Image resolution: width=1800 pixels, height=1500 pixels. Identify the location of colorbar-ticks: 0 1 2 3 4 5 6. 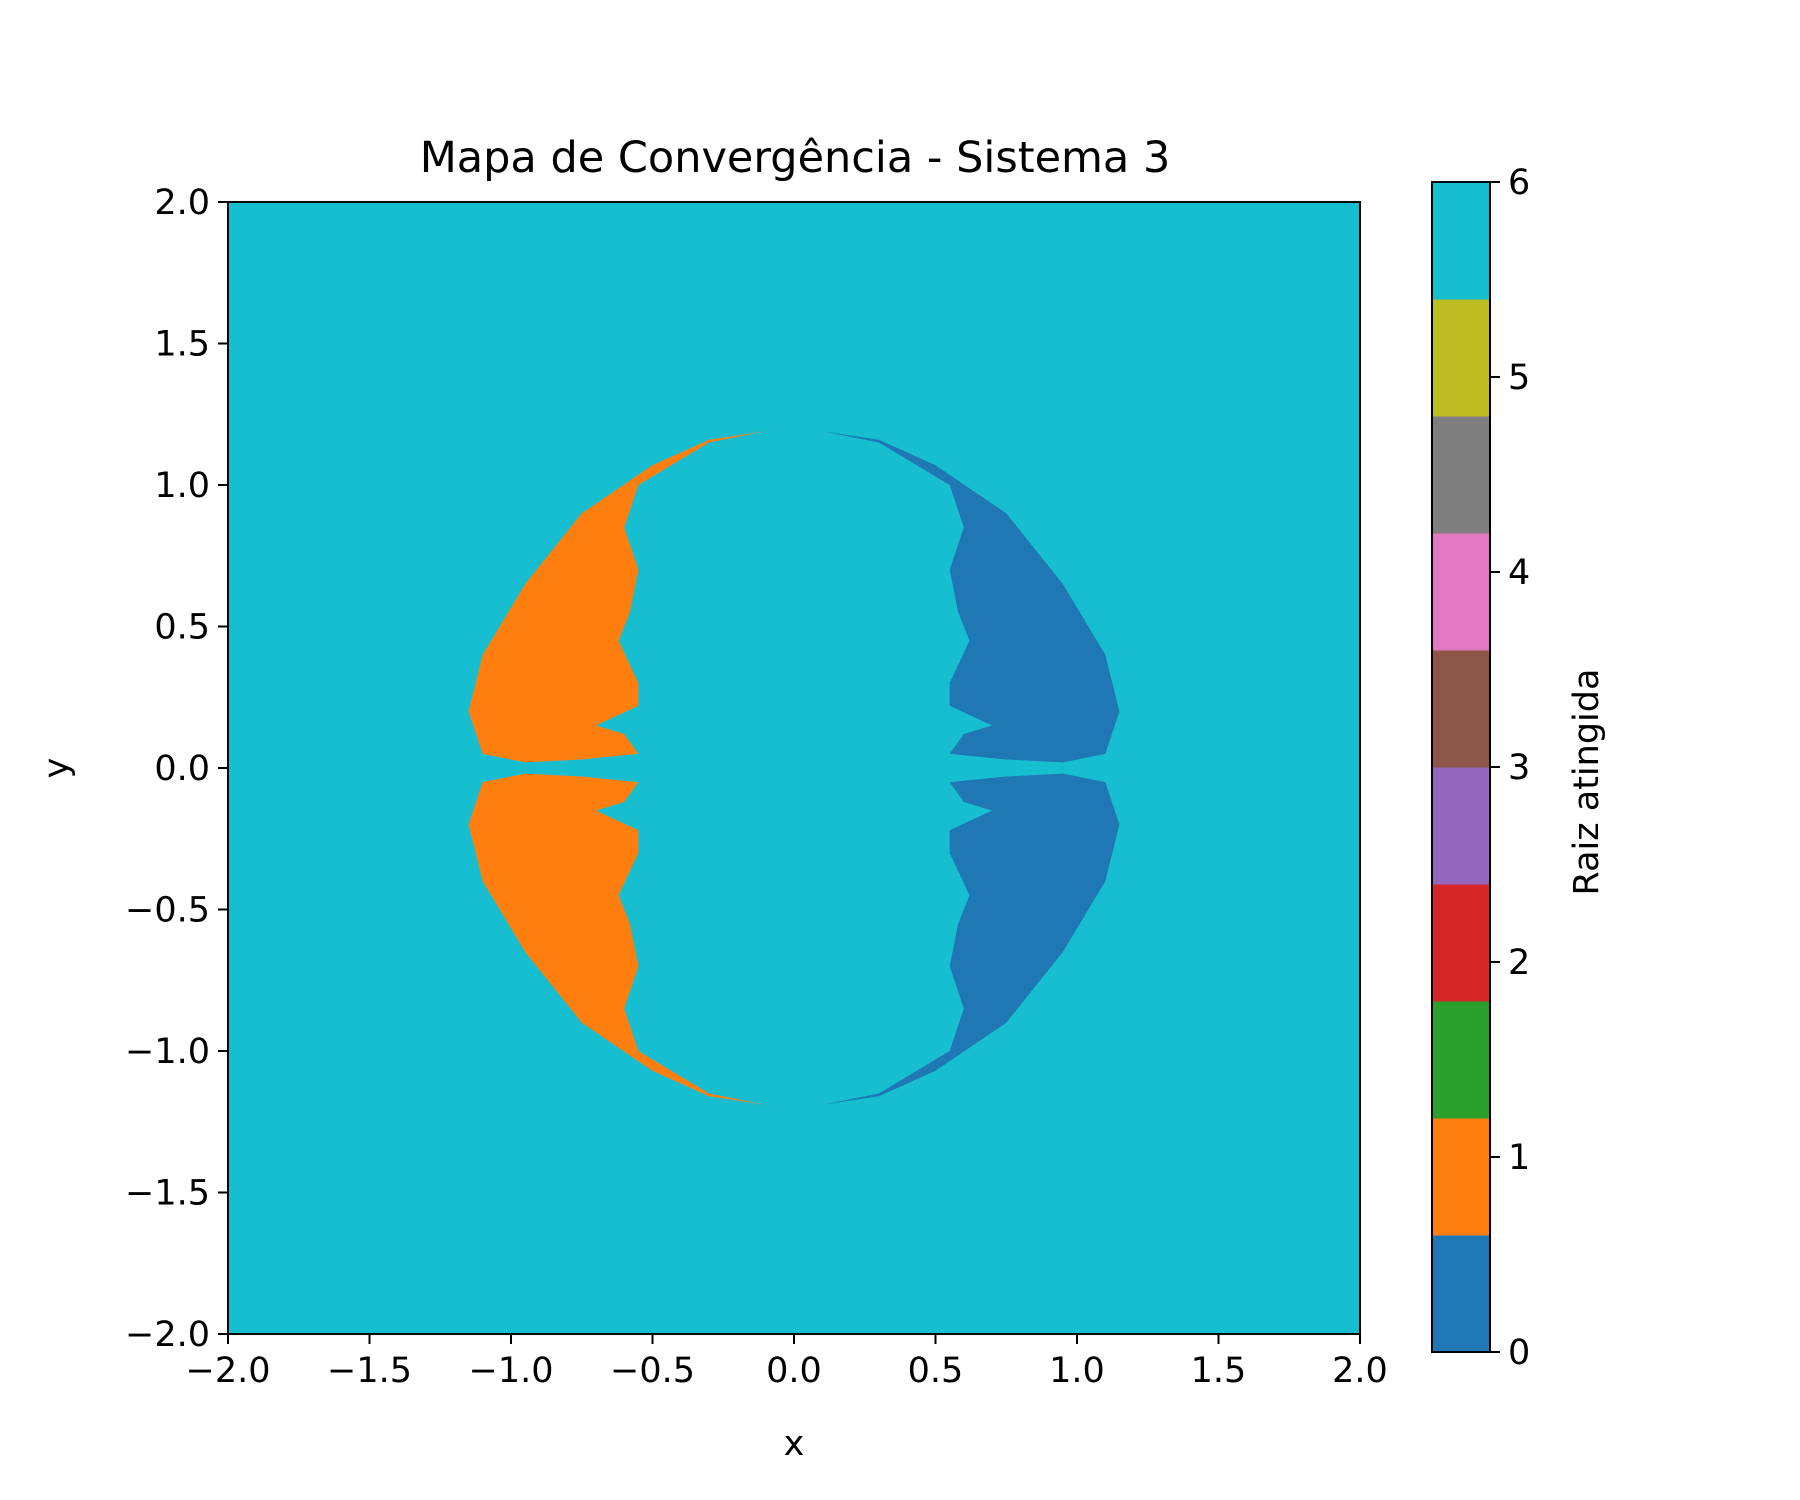
(1510, 768).